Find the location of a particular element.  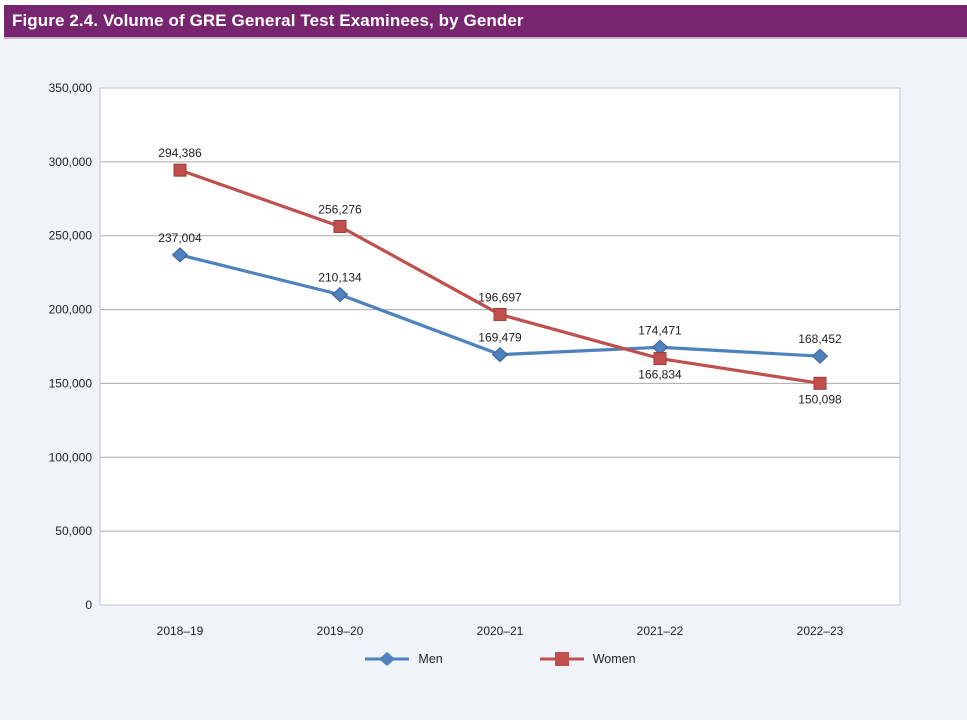

men-legend-diamond is located at coordinates (387, 659).